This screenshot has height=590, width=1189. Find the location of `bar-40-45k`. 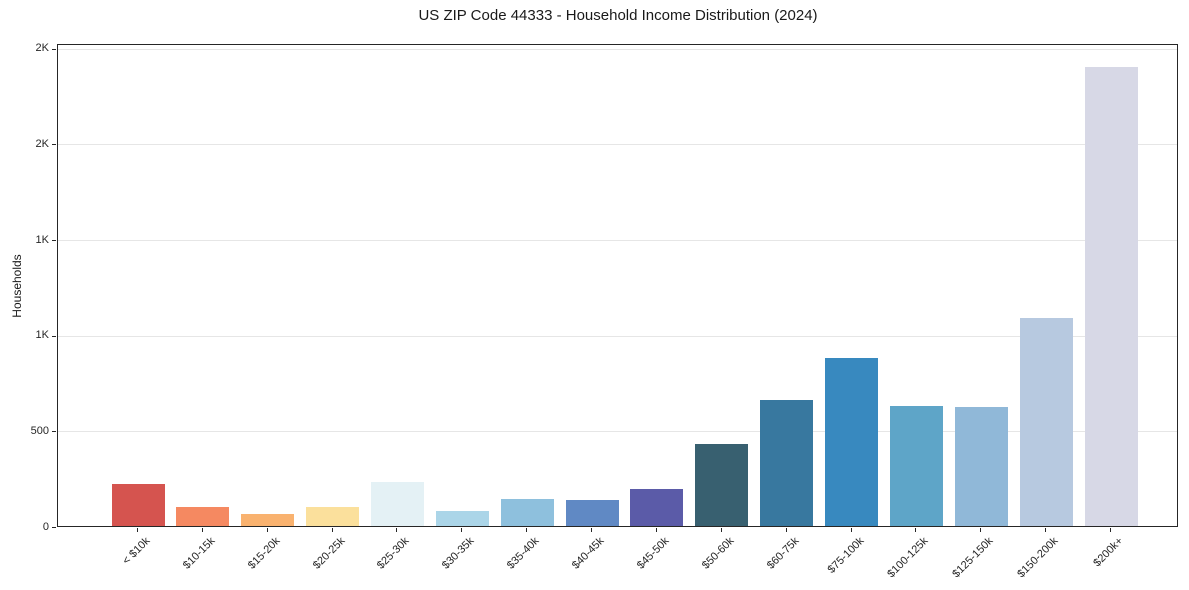

bar-40-45k is located at coordinates (592, 512).